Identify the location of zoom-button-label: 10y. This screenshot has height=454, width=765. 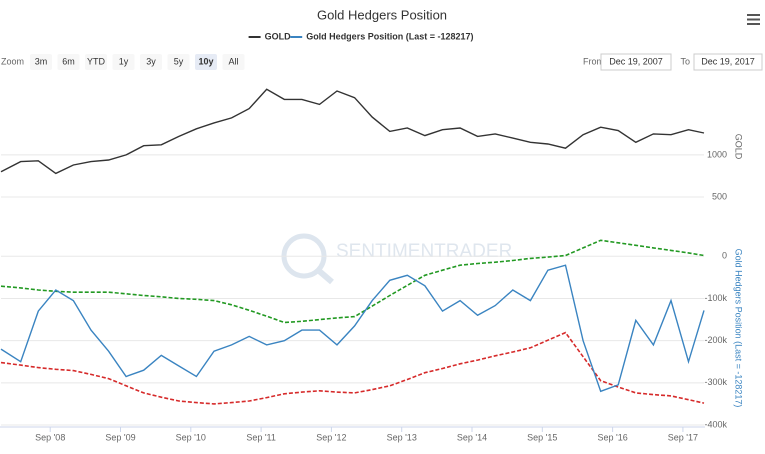
(205, 61).